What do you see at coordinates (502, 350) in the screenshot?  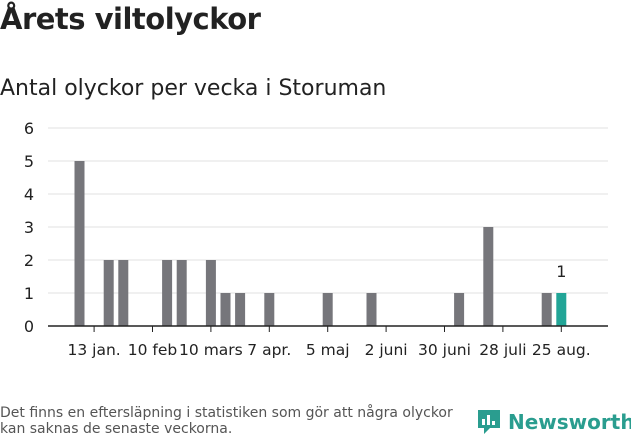 I see `x-tick-label: 28 juli` at bounding box center [502, 350].